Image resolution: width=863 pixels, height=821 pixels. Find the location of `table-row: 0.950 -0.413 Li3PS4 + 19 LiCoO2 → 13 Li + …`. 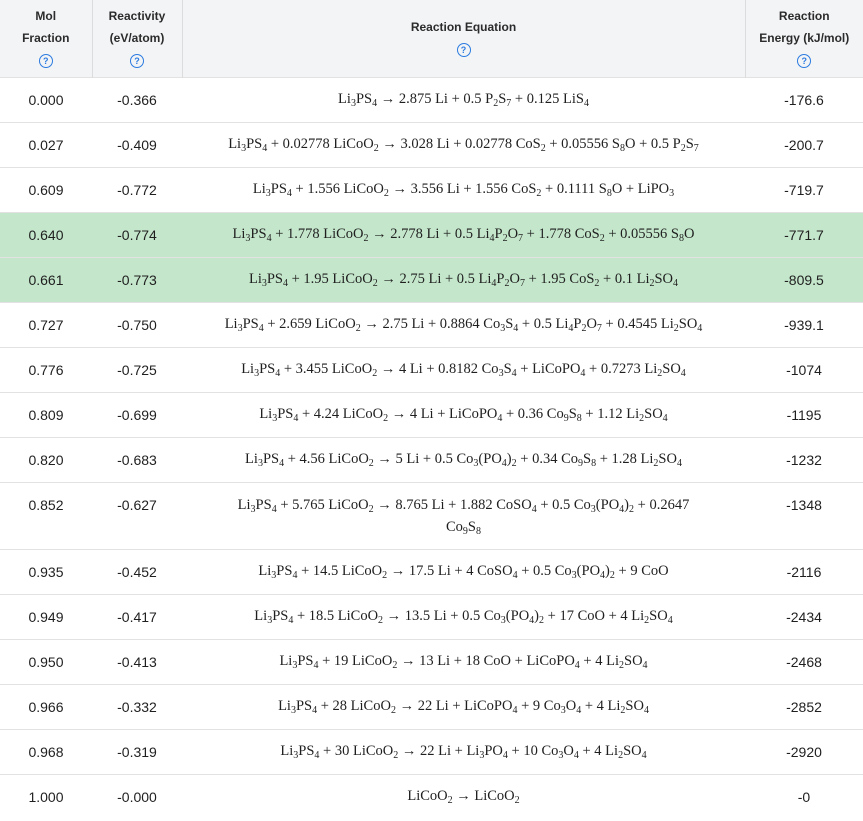

table-row: 0.950 -0.413 Li3PS4 + 19 LiCoO2 → 13 Li + … is located at coordinates (431, 661).